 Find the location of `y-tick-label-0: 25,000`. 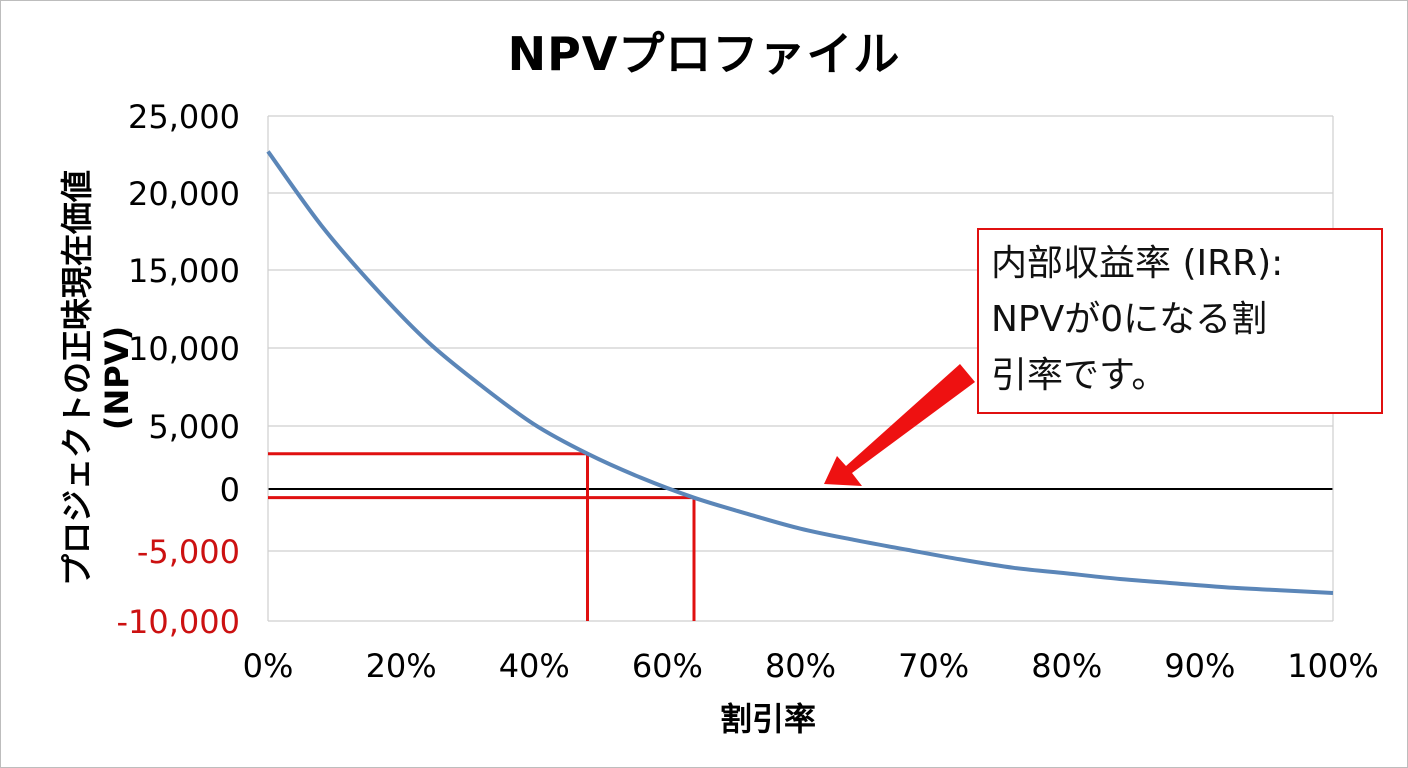

y-tick-label-0: 25,000 is located at coordinates (184, 117).